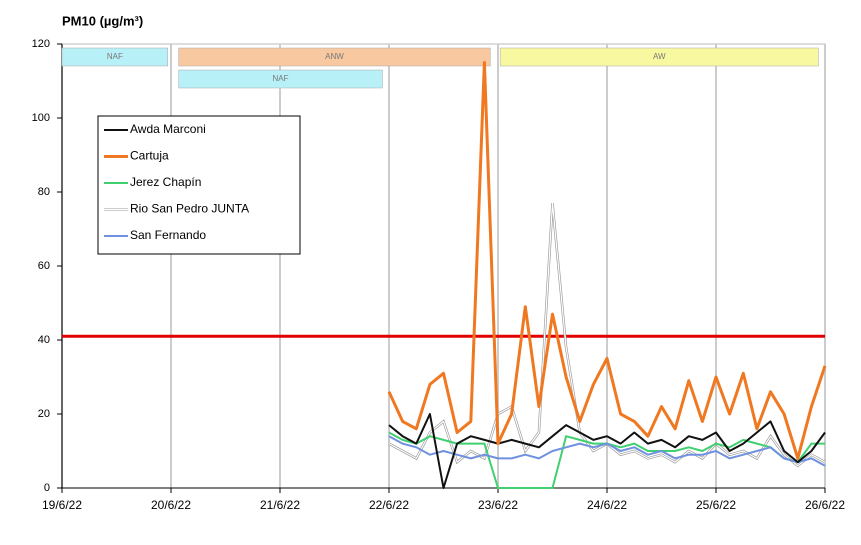 The width and height of the screenshot is (861, 545). I want to click on legend-label: San Fernando, so click(168, 235).